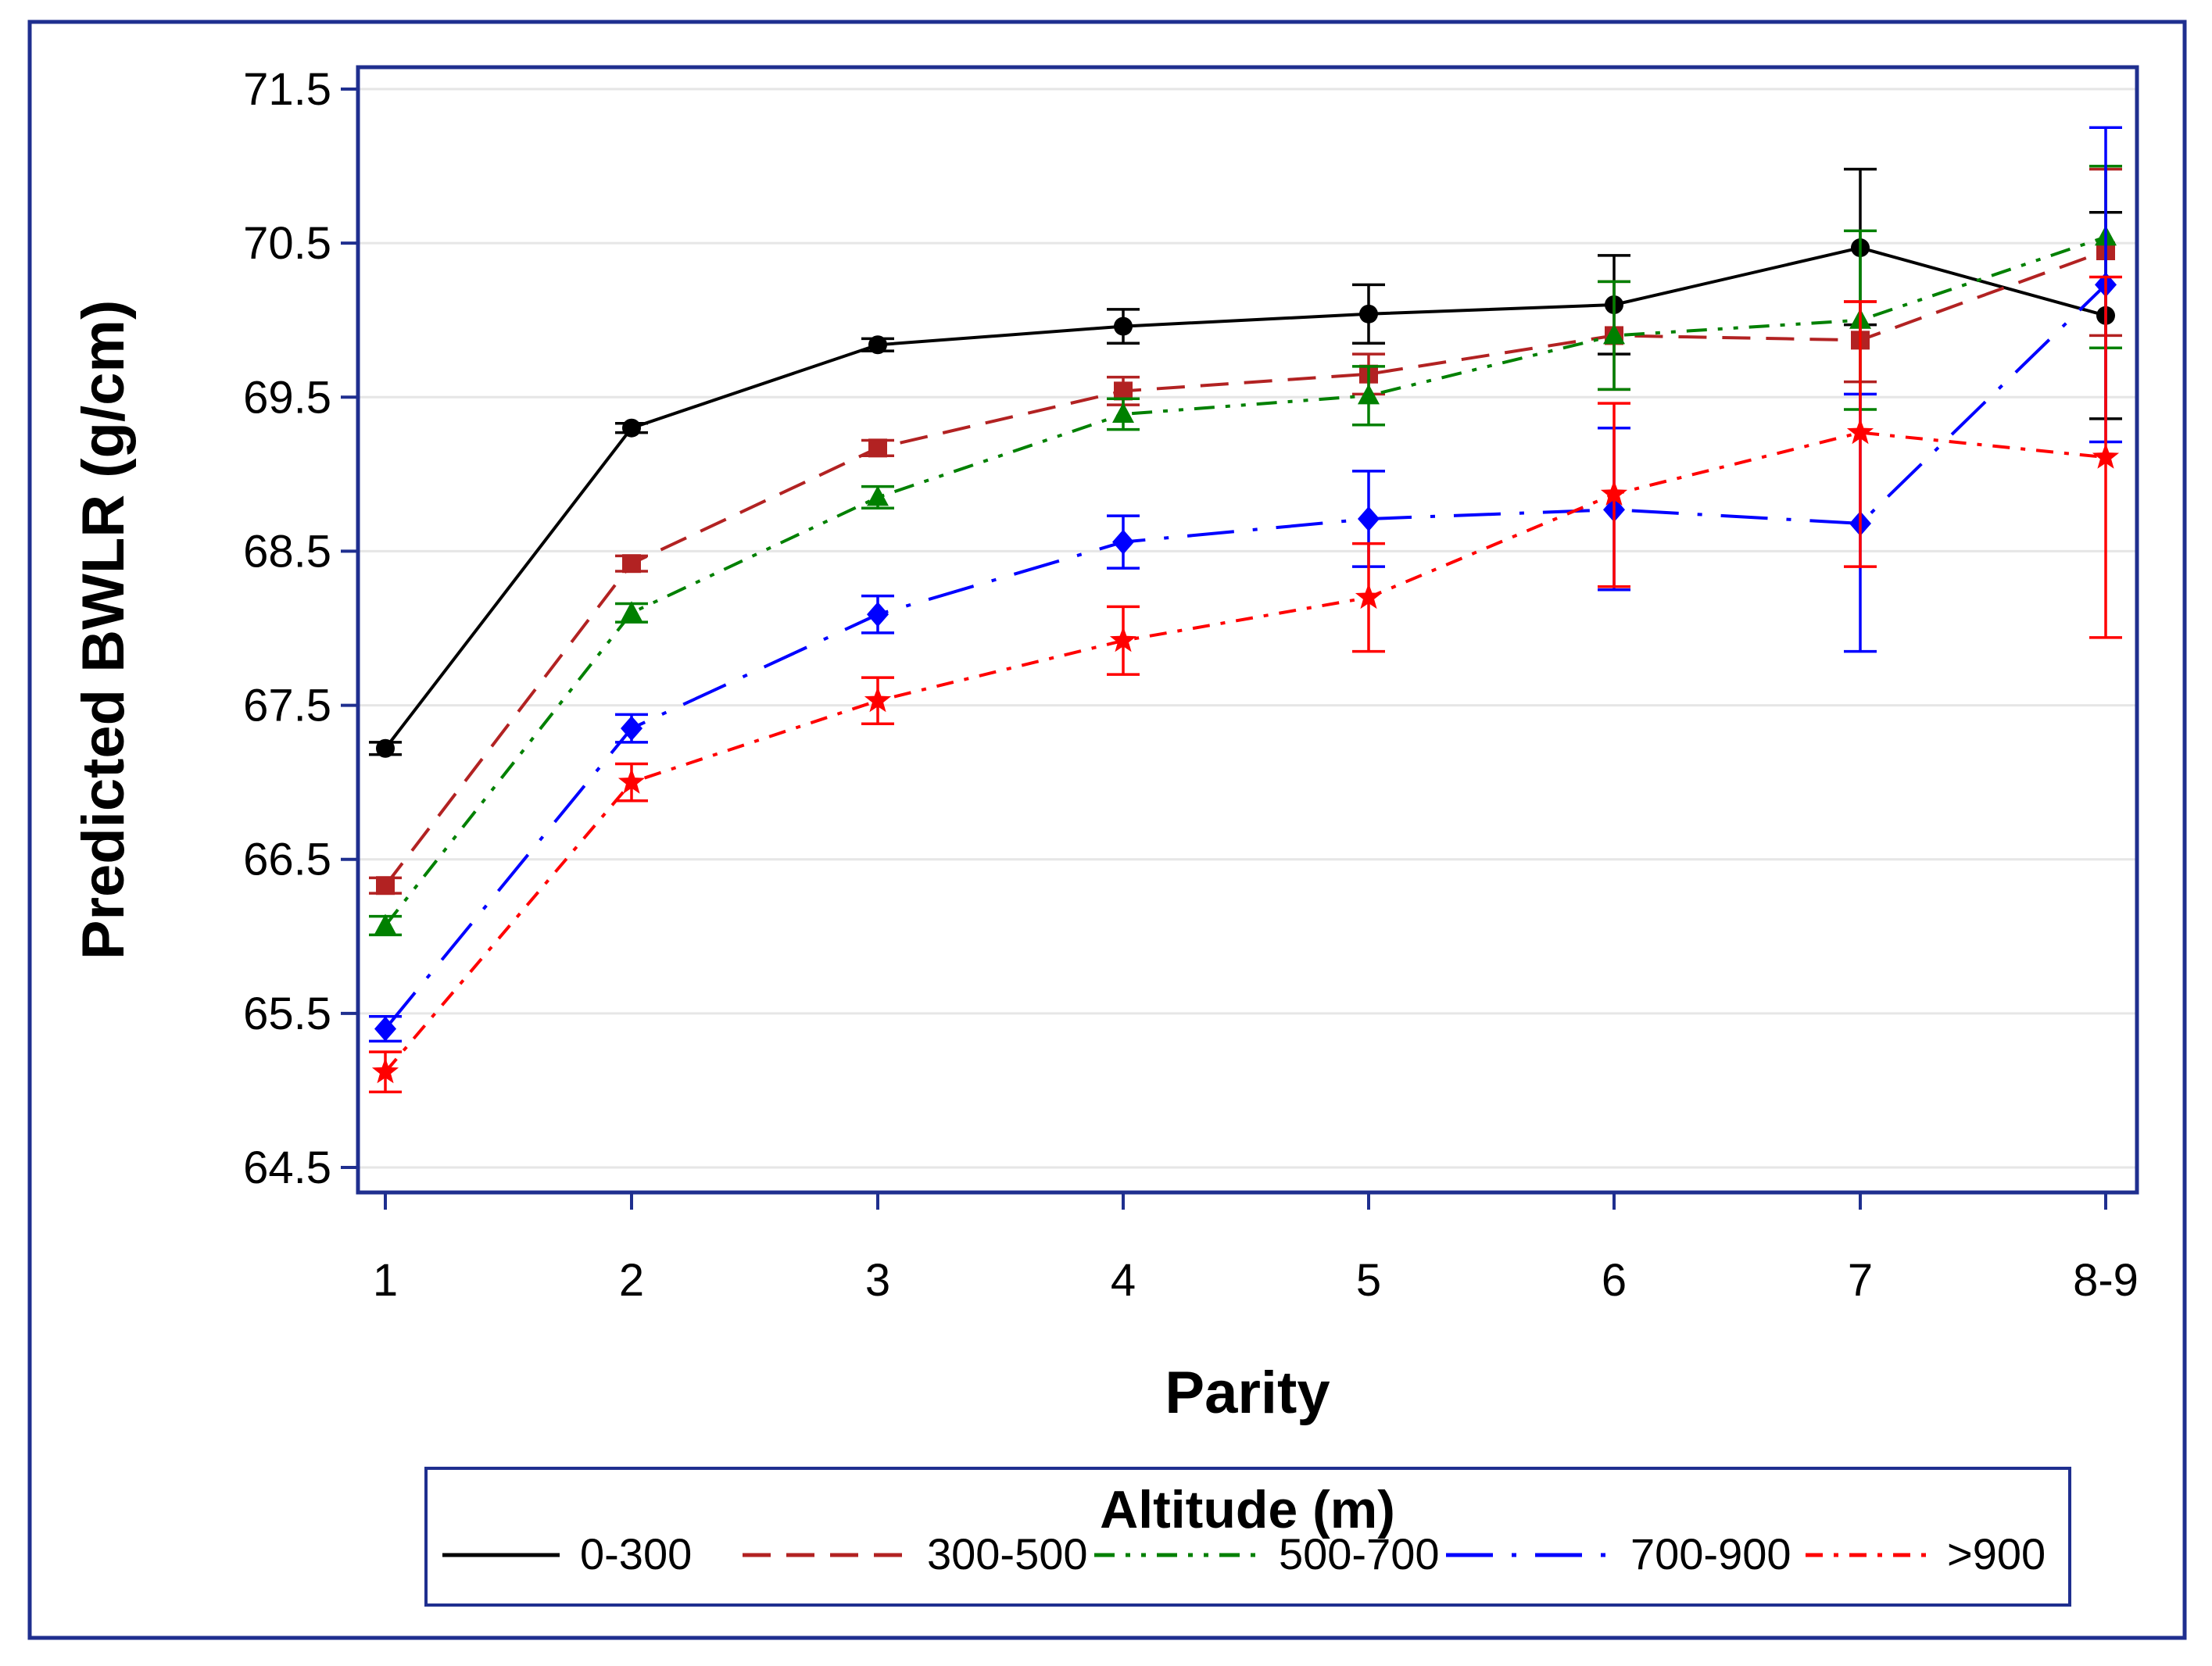 This screenshot has height=1666, width=2212. What do you see at coordinates (1368, 1281) in the screenshot?
I see `x-tick-label: 5` at bounding box center [1368, 1281].